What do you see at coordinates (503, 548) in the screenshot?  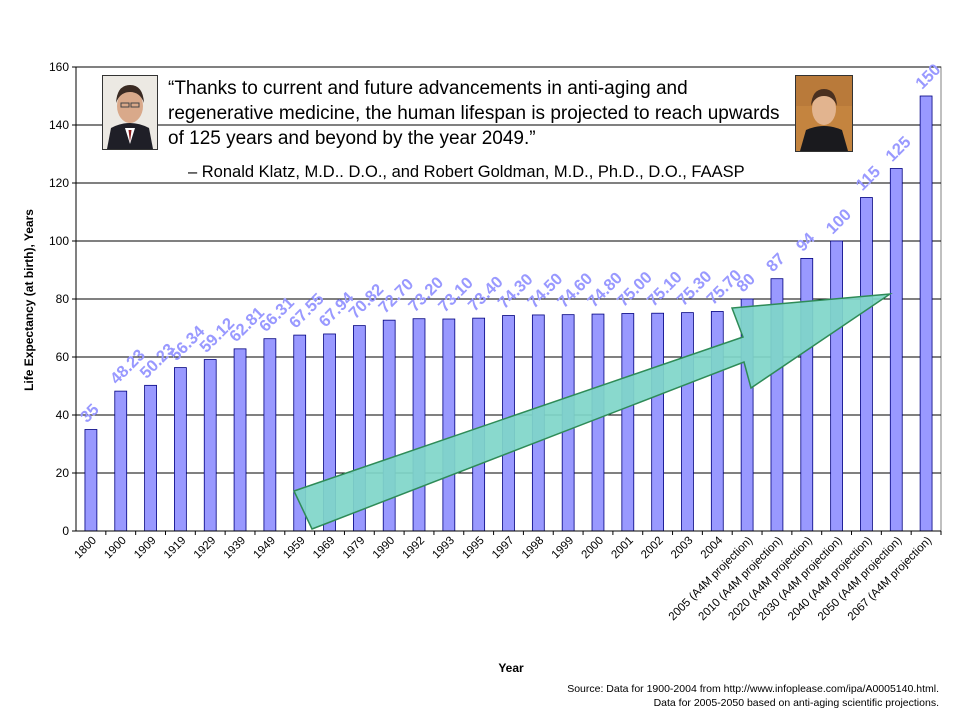 I see `category-label: 1997` at bounding box center [503, 548].